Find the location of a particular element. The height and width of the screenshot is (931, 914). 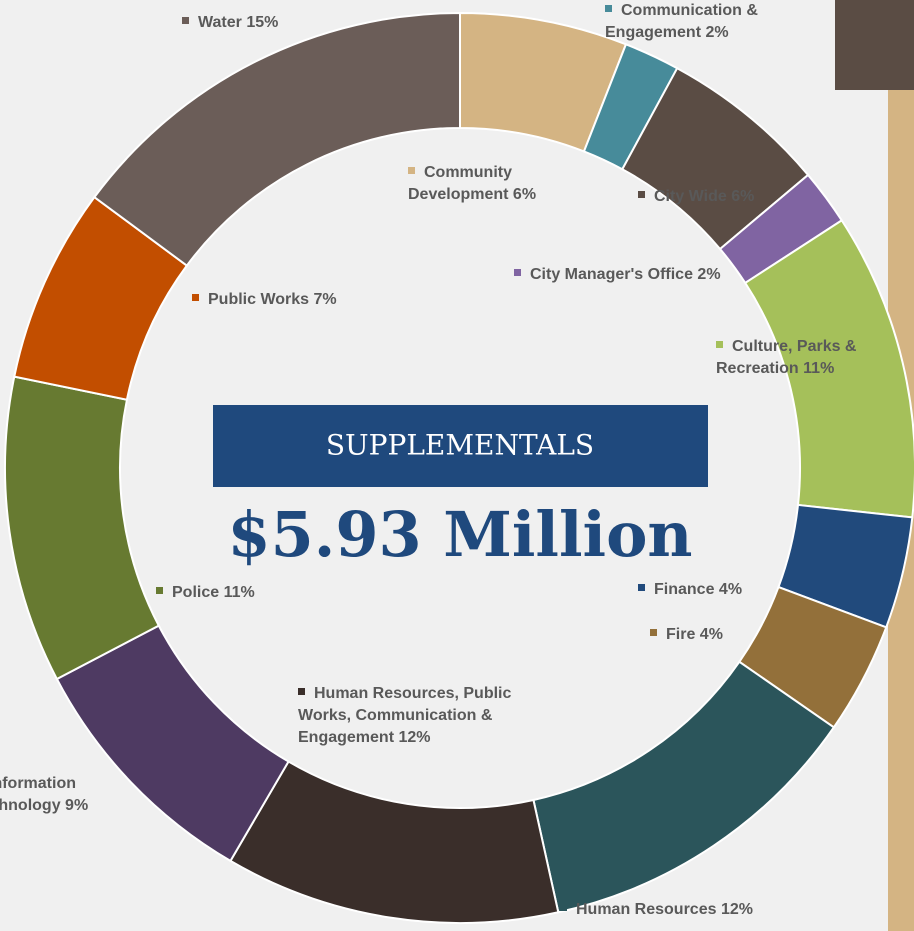

value-label: 15% is located at coordinates (262, 22).